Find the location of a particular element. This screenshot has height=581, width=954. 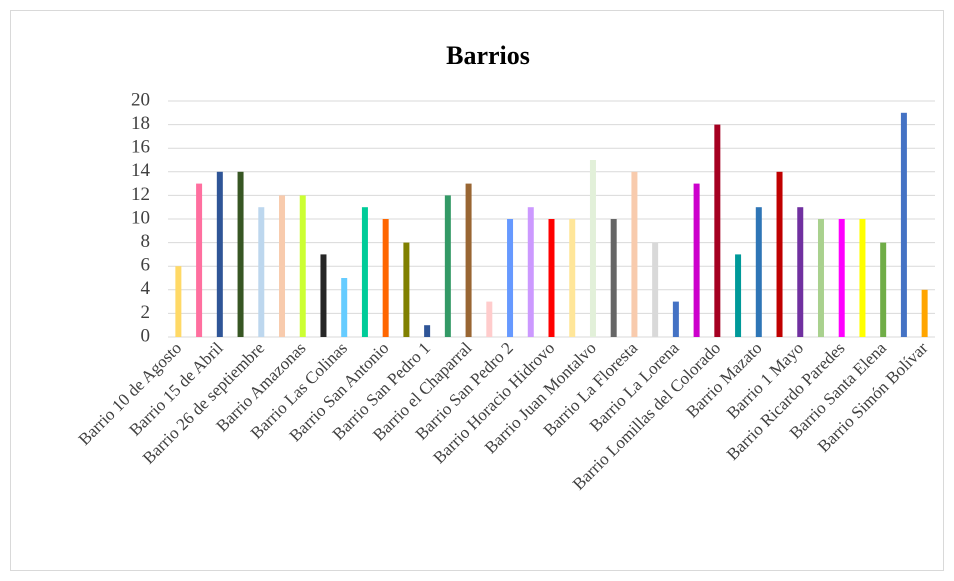

y-tick-label: 14 is located at coordinates (141, 170).